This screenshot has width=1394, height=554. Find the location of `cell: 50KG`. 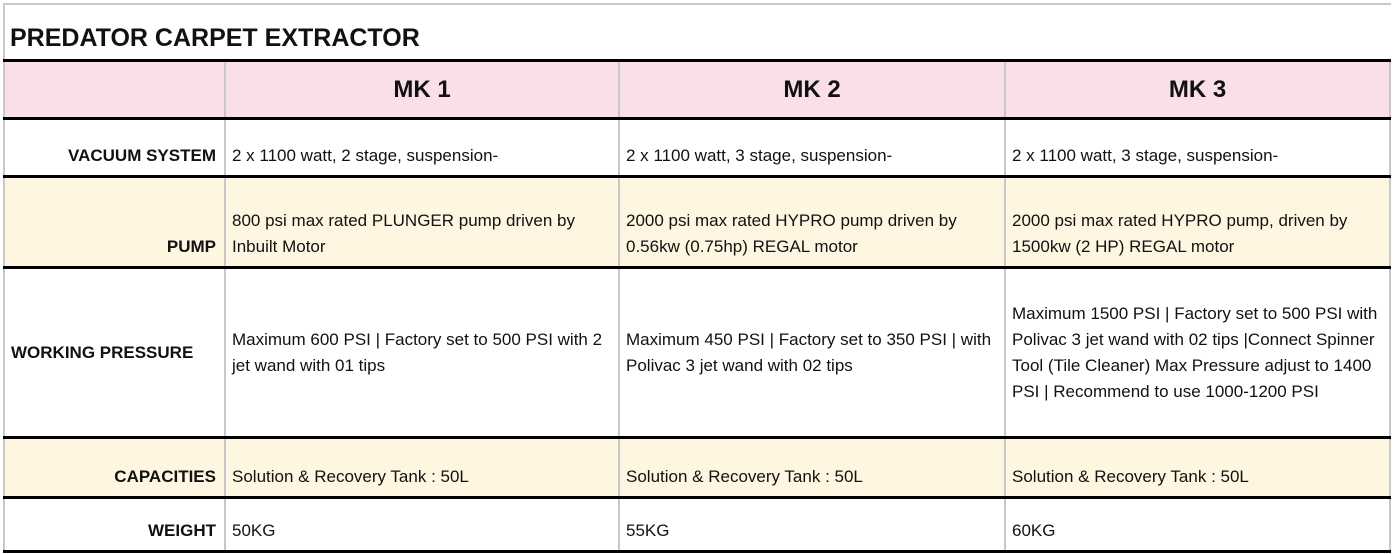

cell: 50KG is located at coordinates (422, 524).